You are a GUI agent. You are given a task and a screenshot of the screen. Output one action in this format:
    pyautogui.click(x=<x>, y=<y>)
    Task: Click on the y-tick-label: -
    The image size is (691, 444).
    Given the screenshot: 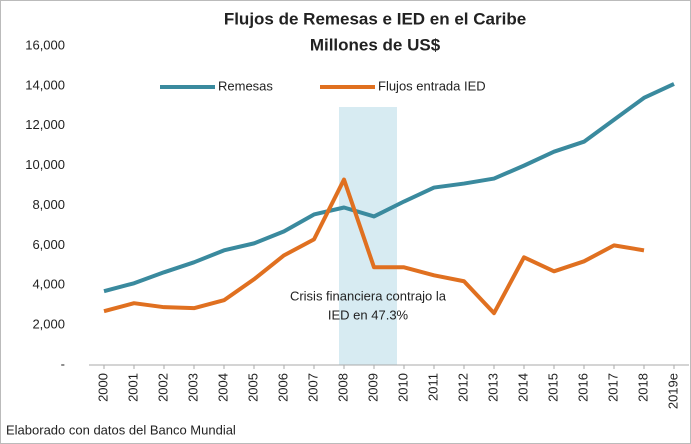 What is the action you would take?
    pyautogui.click(x=63, y=363)
    